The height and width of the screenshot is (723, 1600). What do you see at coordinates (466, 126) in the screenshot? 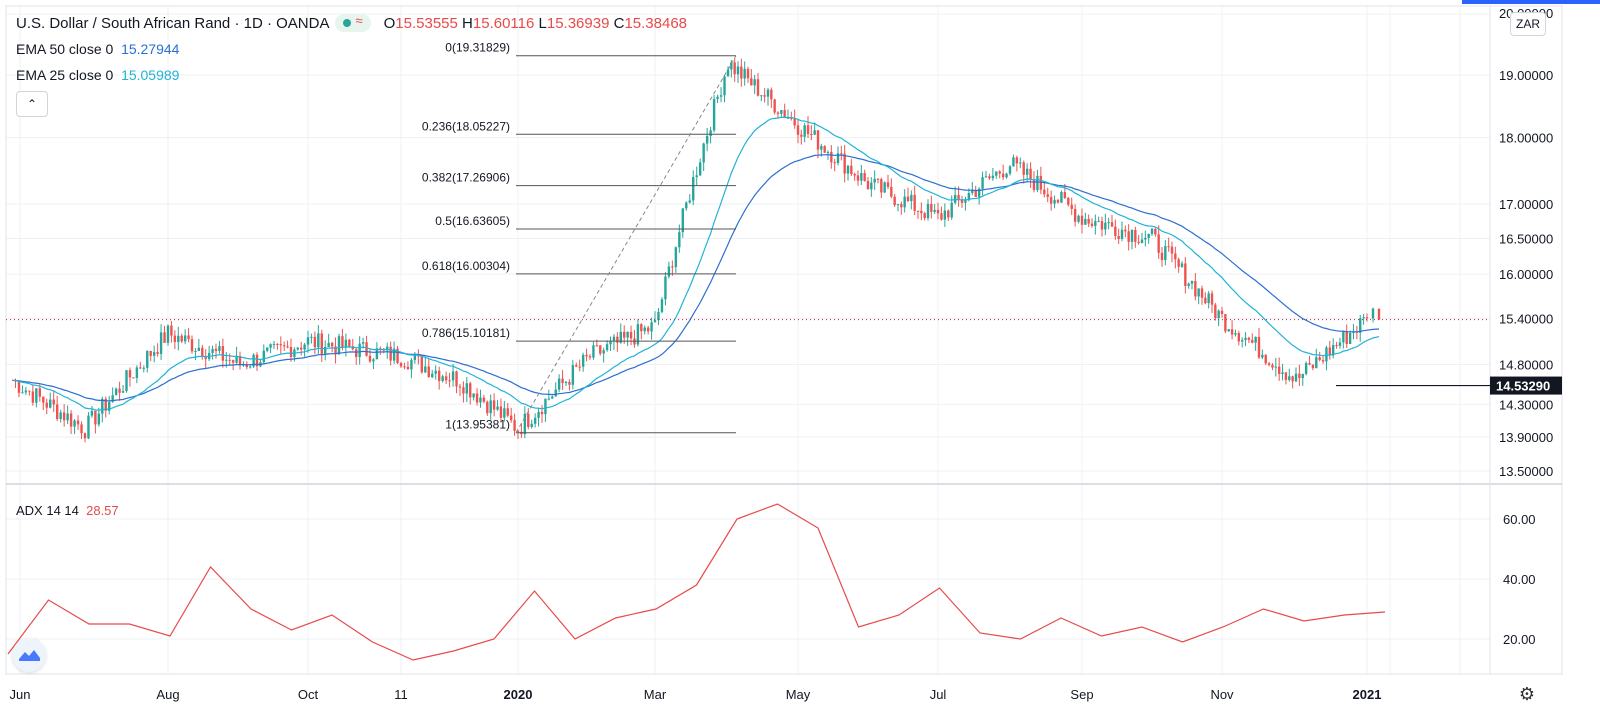
I see `fib-level-label: 0.236(18.05227)` at bounding box center [466, 126].